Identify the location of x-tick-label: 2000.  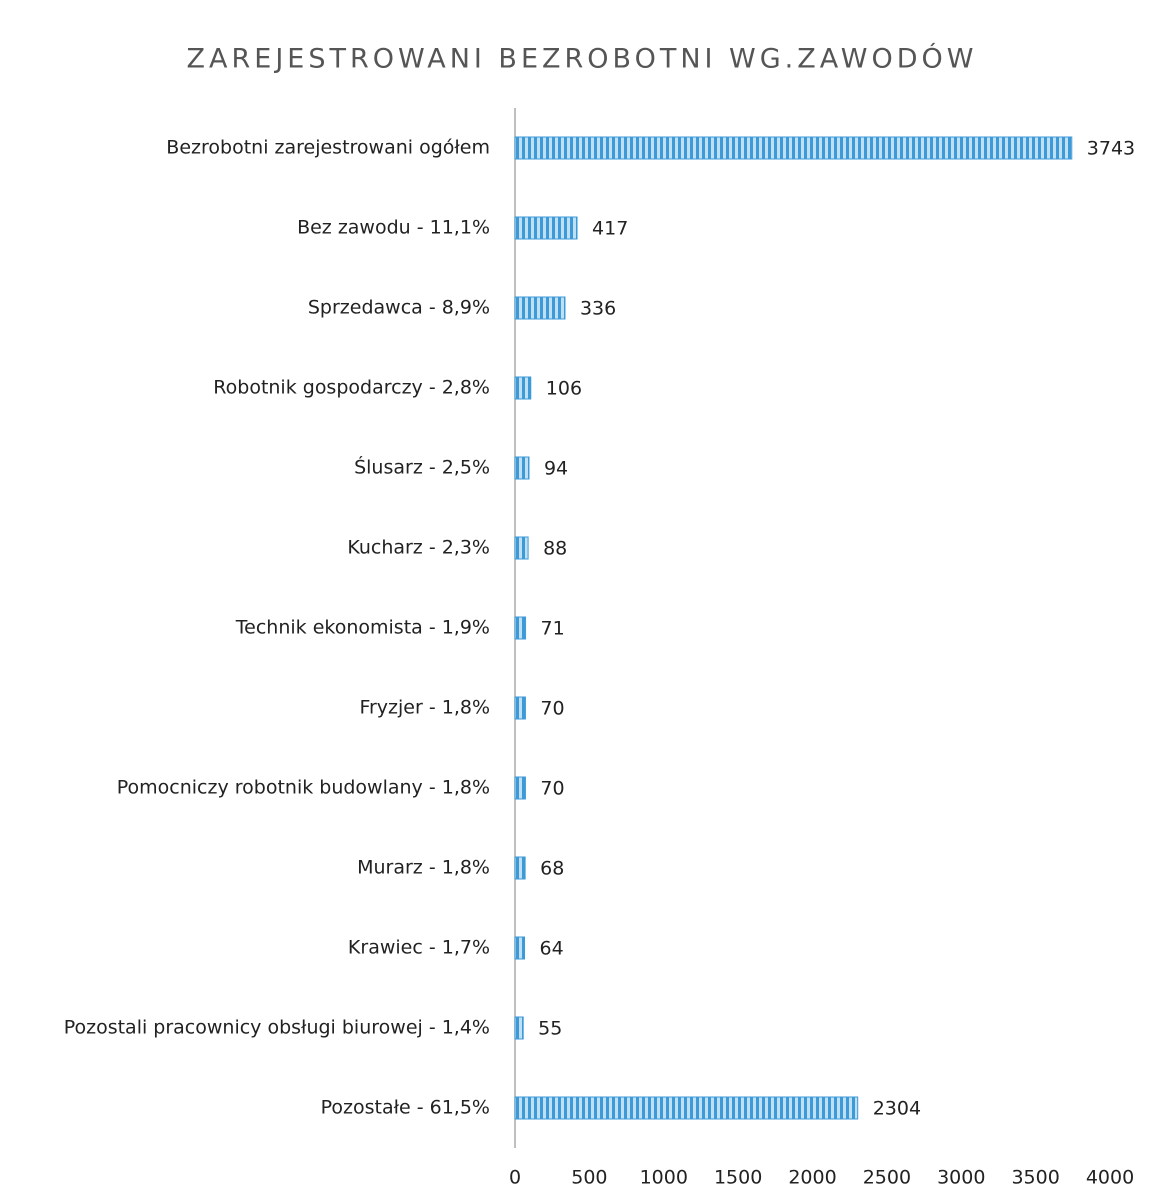
(812, 1178).